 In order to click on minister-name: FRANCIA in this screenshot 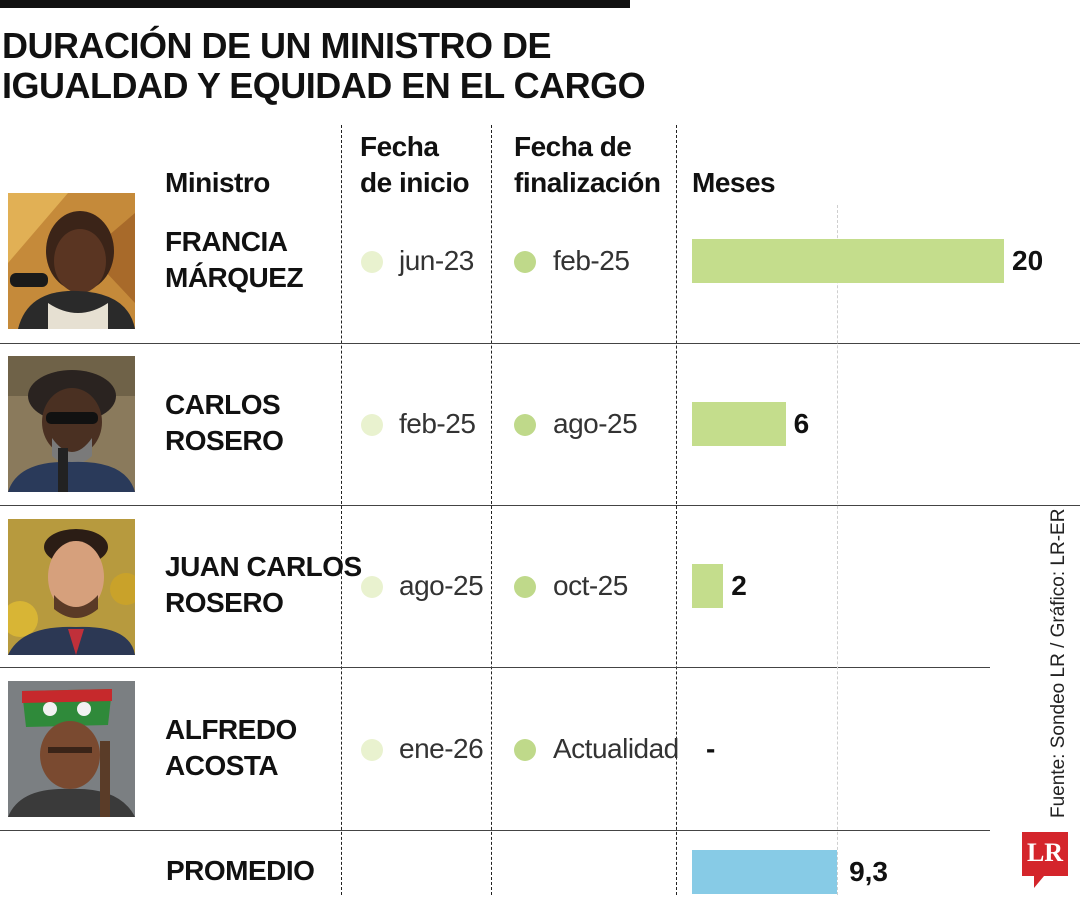, I will do `click(226, 241)`.